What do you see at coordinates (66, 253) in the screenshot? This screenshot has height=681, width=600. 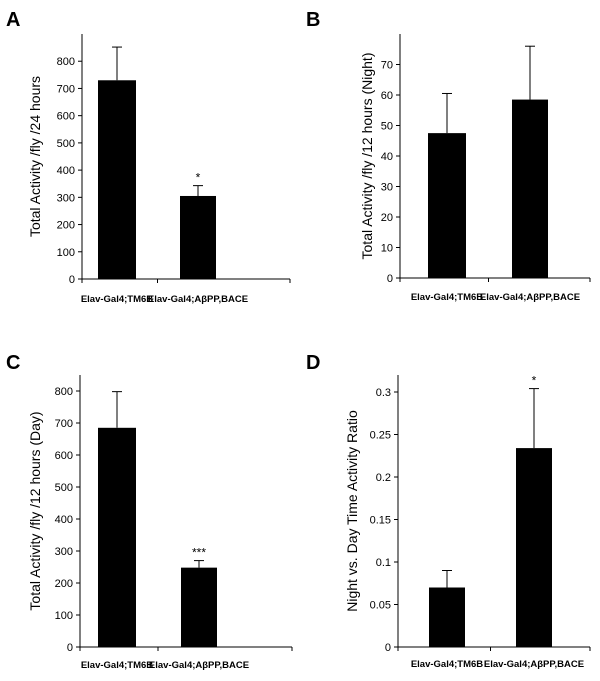 I see `y-tick-label-a-1: 100` at bounding box center [66, 253].